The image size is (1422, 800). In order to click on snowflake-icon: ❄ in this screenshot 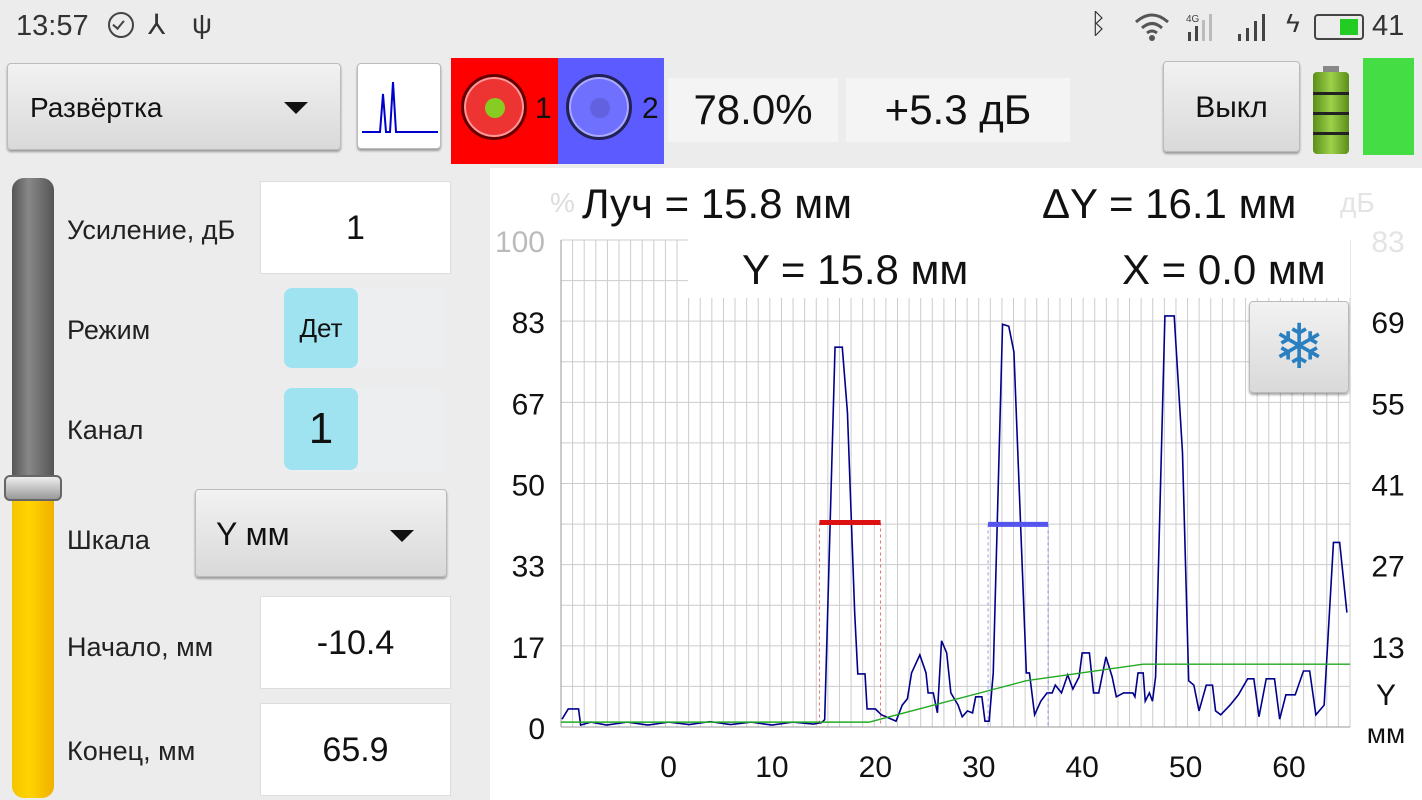, I will do `click(1299, 347)`.